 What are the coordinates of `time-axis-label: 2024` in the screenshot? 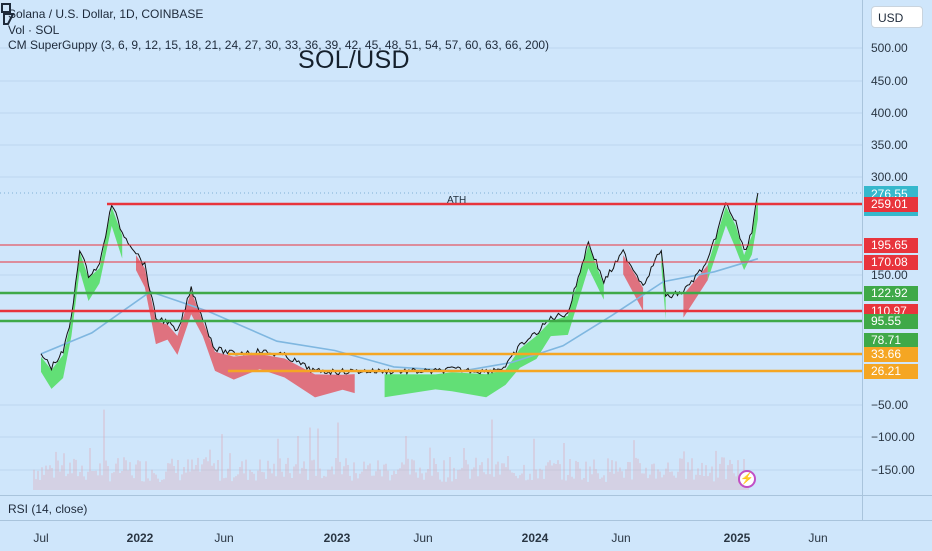 It's located at (535, 538).